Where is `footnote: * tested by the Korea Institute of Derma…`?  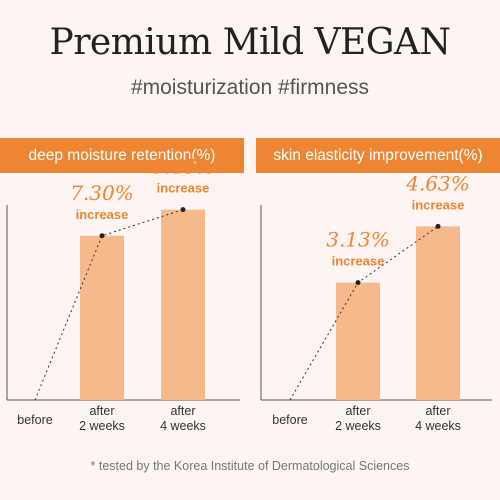 footnote: * tested by the Korea Institute of Derma… is located at coordinates (250, 466).